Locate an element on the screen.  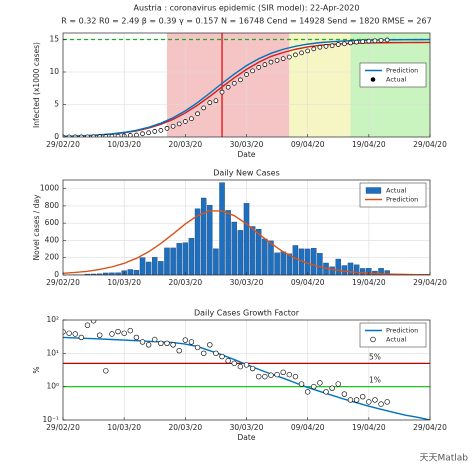
y-axis-label: % is located at coordinates (36, 369).